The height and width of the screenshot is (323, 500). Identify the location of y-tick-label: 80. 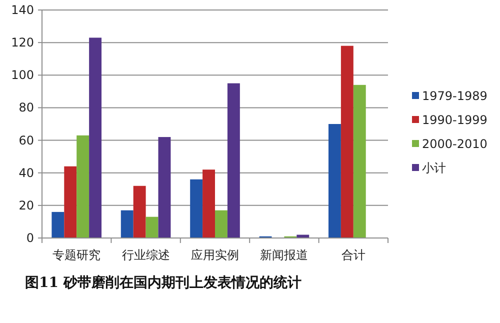
(26, 107).